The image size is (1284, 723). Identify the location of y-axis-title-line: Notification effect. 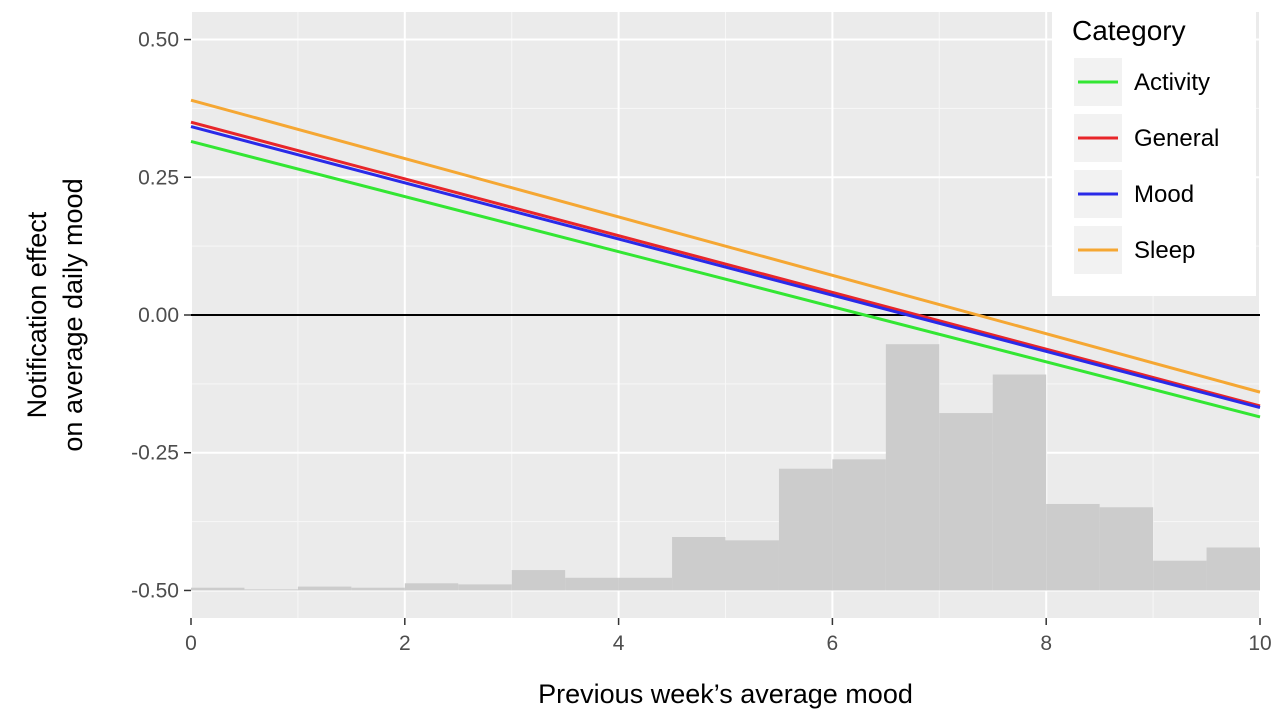
(37, 314).